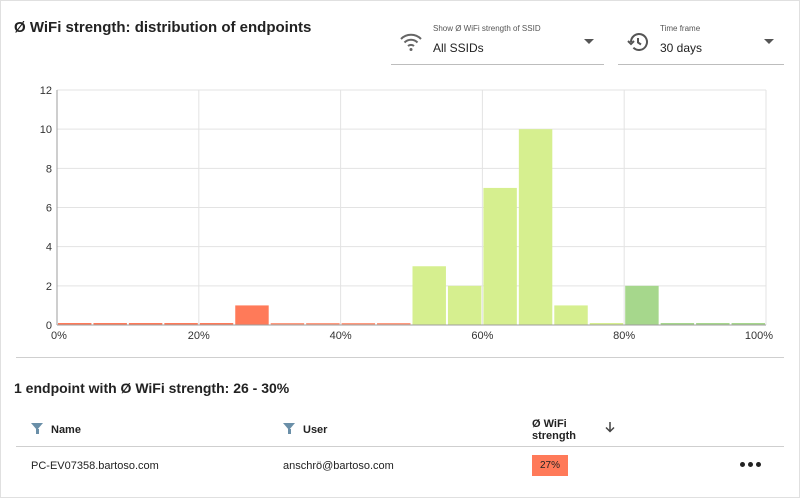 Image resolution: width=800 pixels, height=498 pixels. Describe the element at coordinates (759, 336) in the screenshot. I see `x-tick-label: 100%` at that location.